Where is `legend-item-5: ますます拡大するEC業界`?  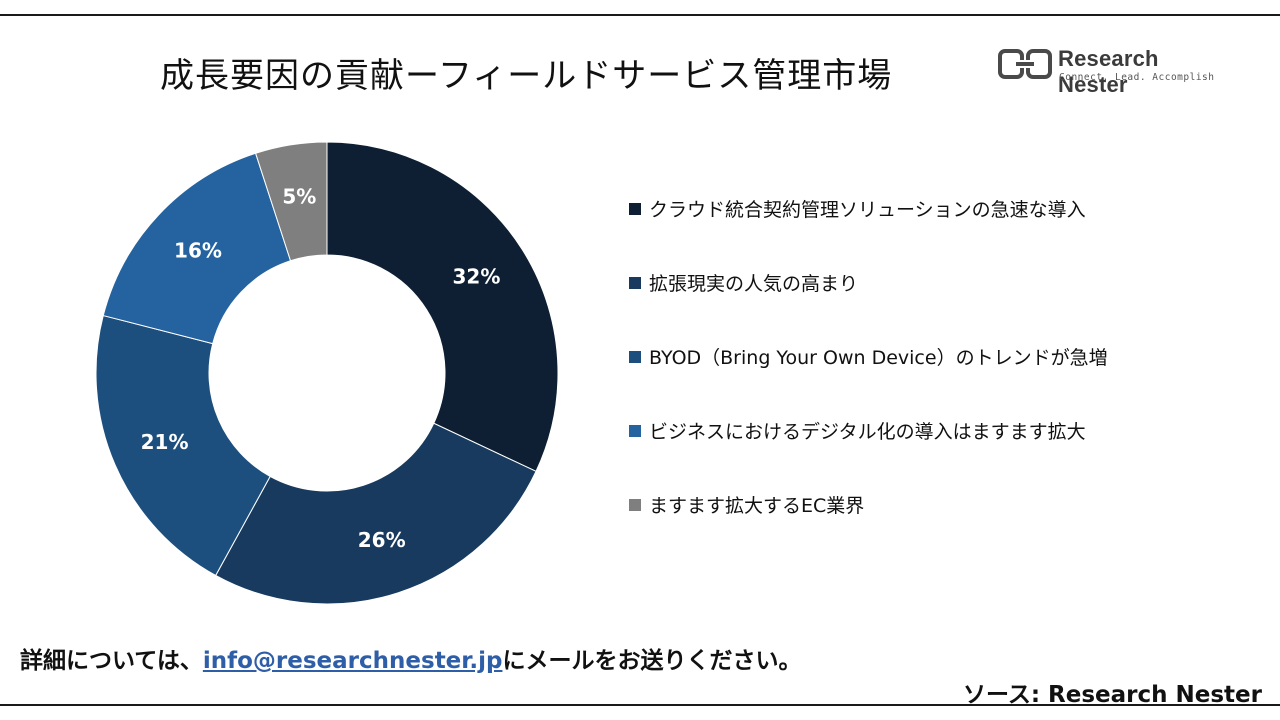
legend-item-5: ますます拡大するEC業界 is located at coordinates (746, 504).